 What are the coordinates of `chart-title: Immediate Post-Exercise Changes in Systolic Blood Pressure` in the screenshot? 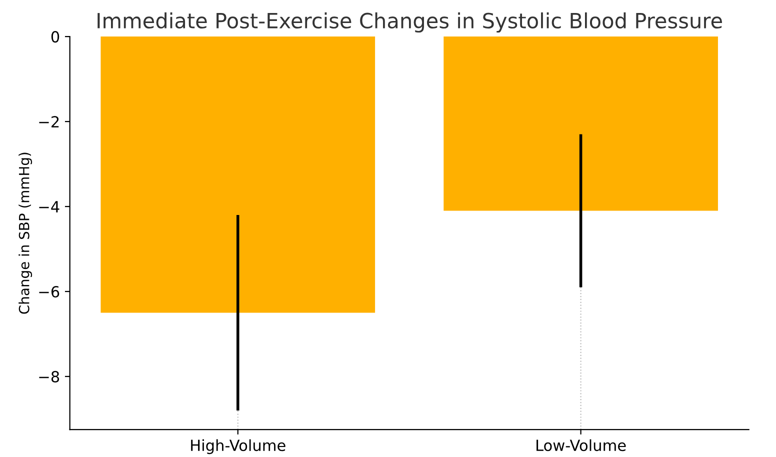 It's located at (410, 22).